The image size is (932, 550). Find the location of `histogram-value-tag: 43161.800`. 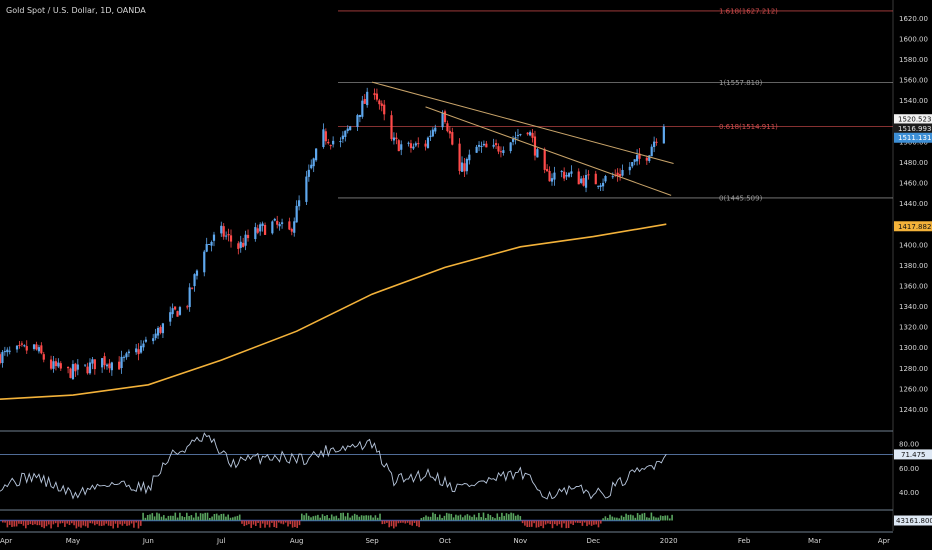

histogram-value-tag: 43161.800 is located at coordinates (914, 521).